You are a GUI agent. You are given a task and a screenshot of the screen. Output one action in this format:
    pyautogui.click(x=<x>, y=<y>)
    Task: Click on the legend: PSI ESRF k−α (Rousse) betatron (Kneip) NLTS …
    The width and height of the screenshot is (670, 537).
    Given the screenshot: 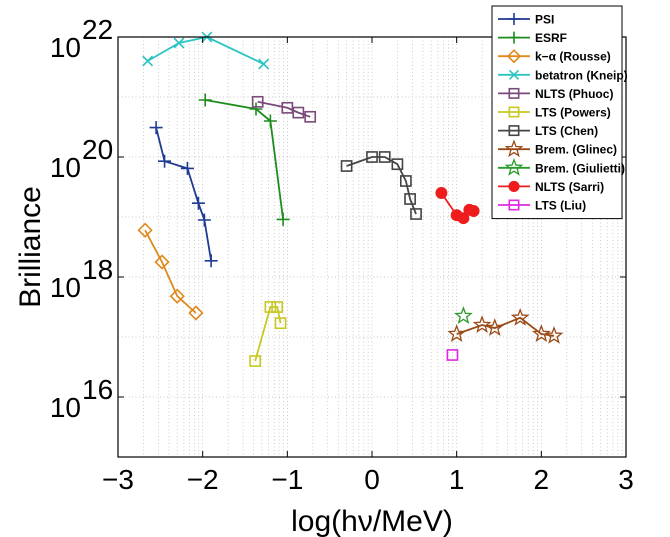 What is the action you would take?
    pyautogui.click(x=559, y=112)
    